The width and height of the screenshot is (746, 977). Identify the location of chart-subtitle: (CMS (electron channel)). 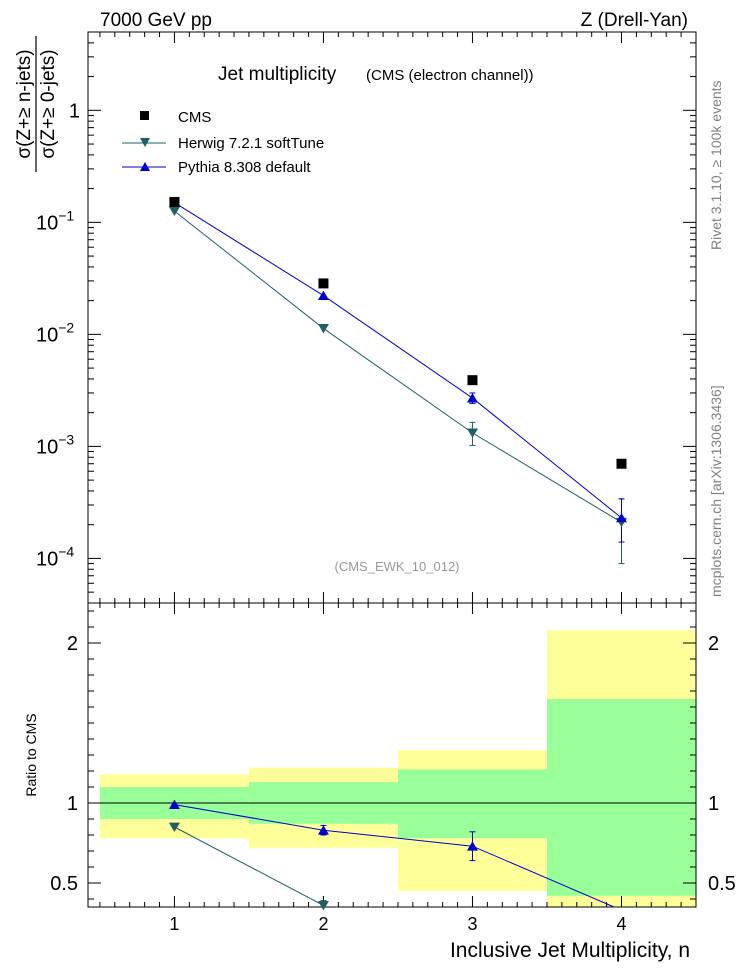
(450, 75).